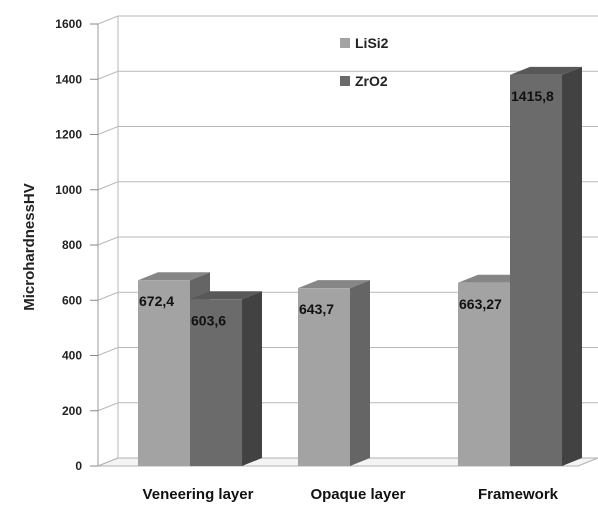 This screenshot has width=598, height=510. I want to click on x-category-label: Veneering layer, so click(198, 494).